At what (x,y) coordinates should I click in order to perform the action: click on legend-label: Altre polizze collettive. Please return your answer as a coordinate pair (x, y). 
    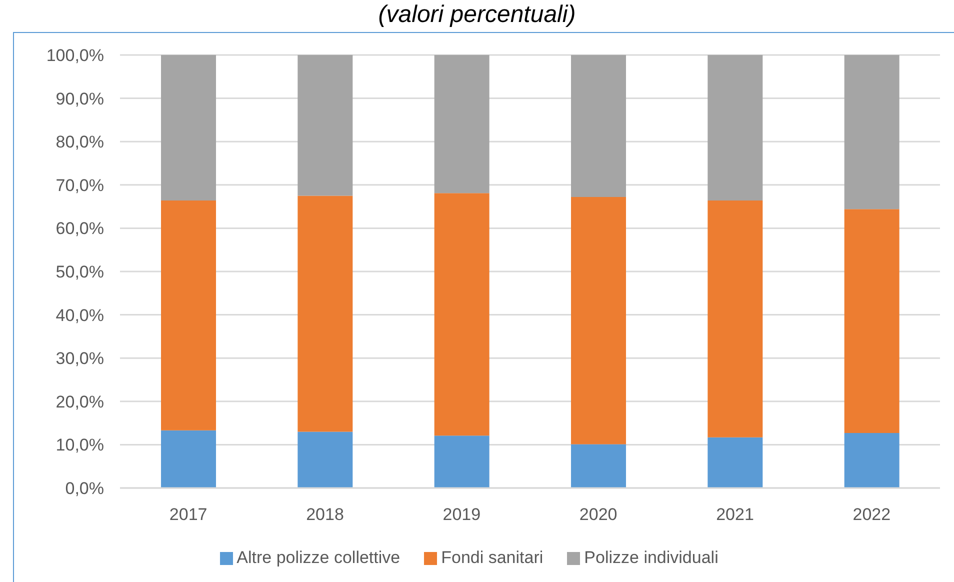
    Looking at the image, I should click on (318, 557).